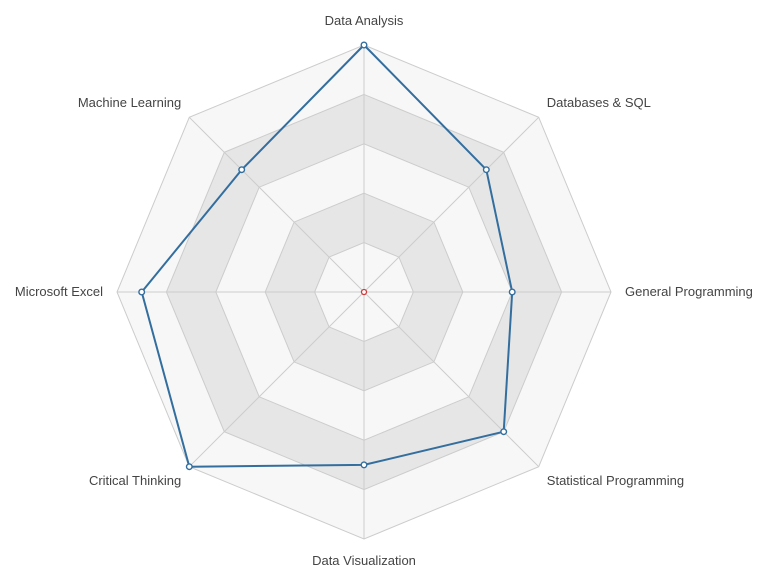  Describe the element at coordinates (135, 480) in the screenshot. I see `axis-label-critical-thinking: Critical Thinking` at that location.